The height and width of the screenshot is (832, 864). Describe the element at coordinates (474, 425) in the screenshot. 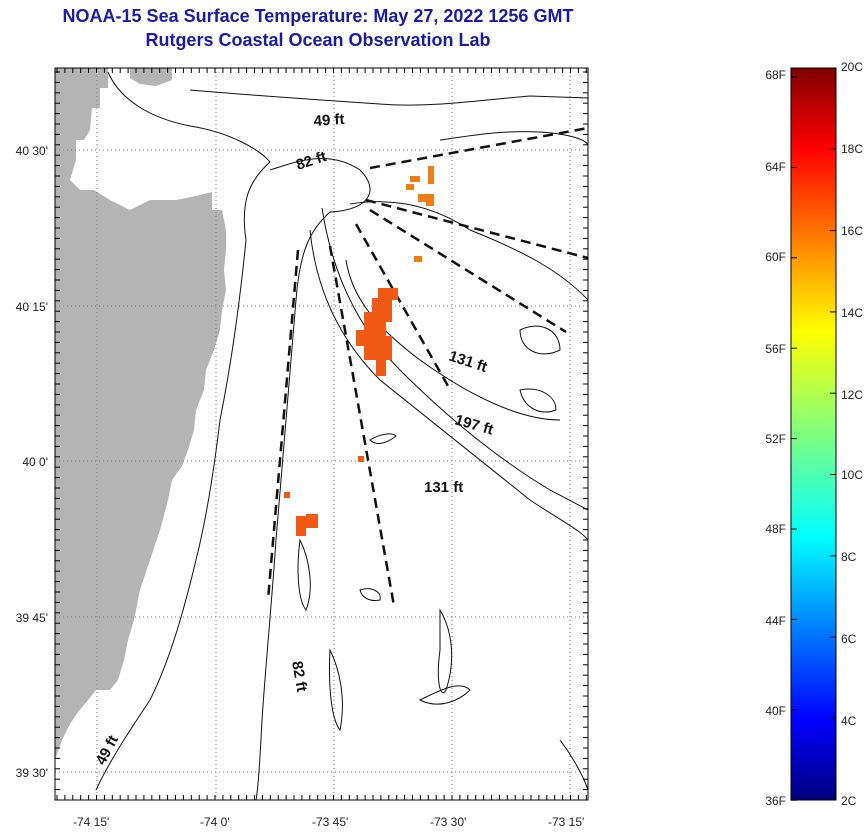

I see `depth-label-197ft: 197 ft` at that location.